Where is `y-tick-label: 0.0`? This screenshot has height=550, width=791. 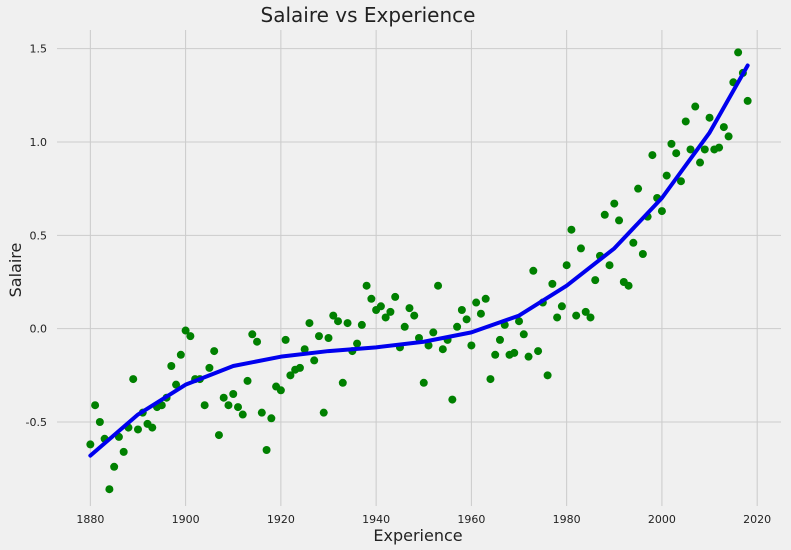 y-tick-label: 0.0 is located at coordinates (39, 329).